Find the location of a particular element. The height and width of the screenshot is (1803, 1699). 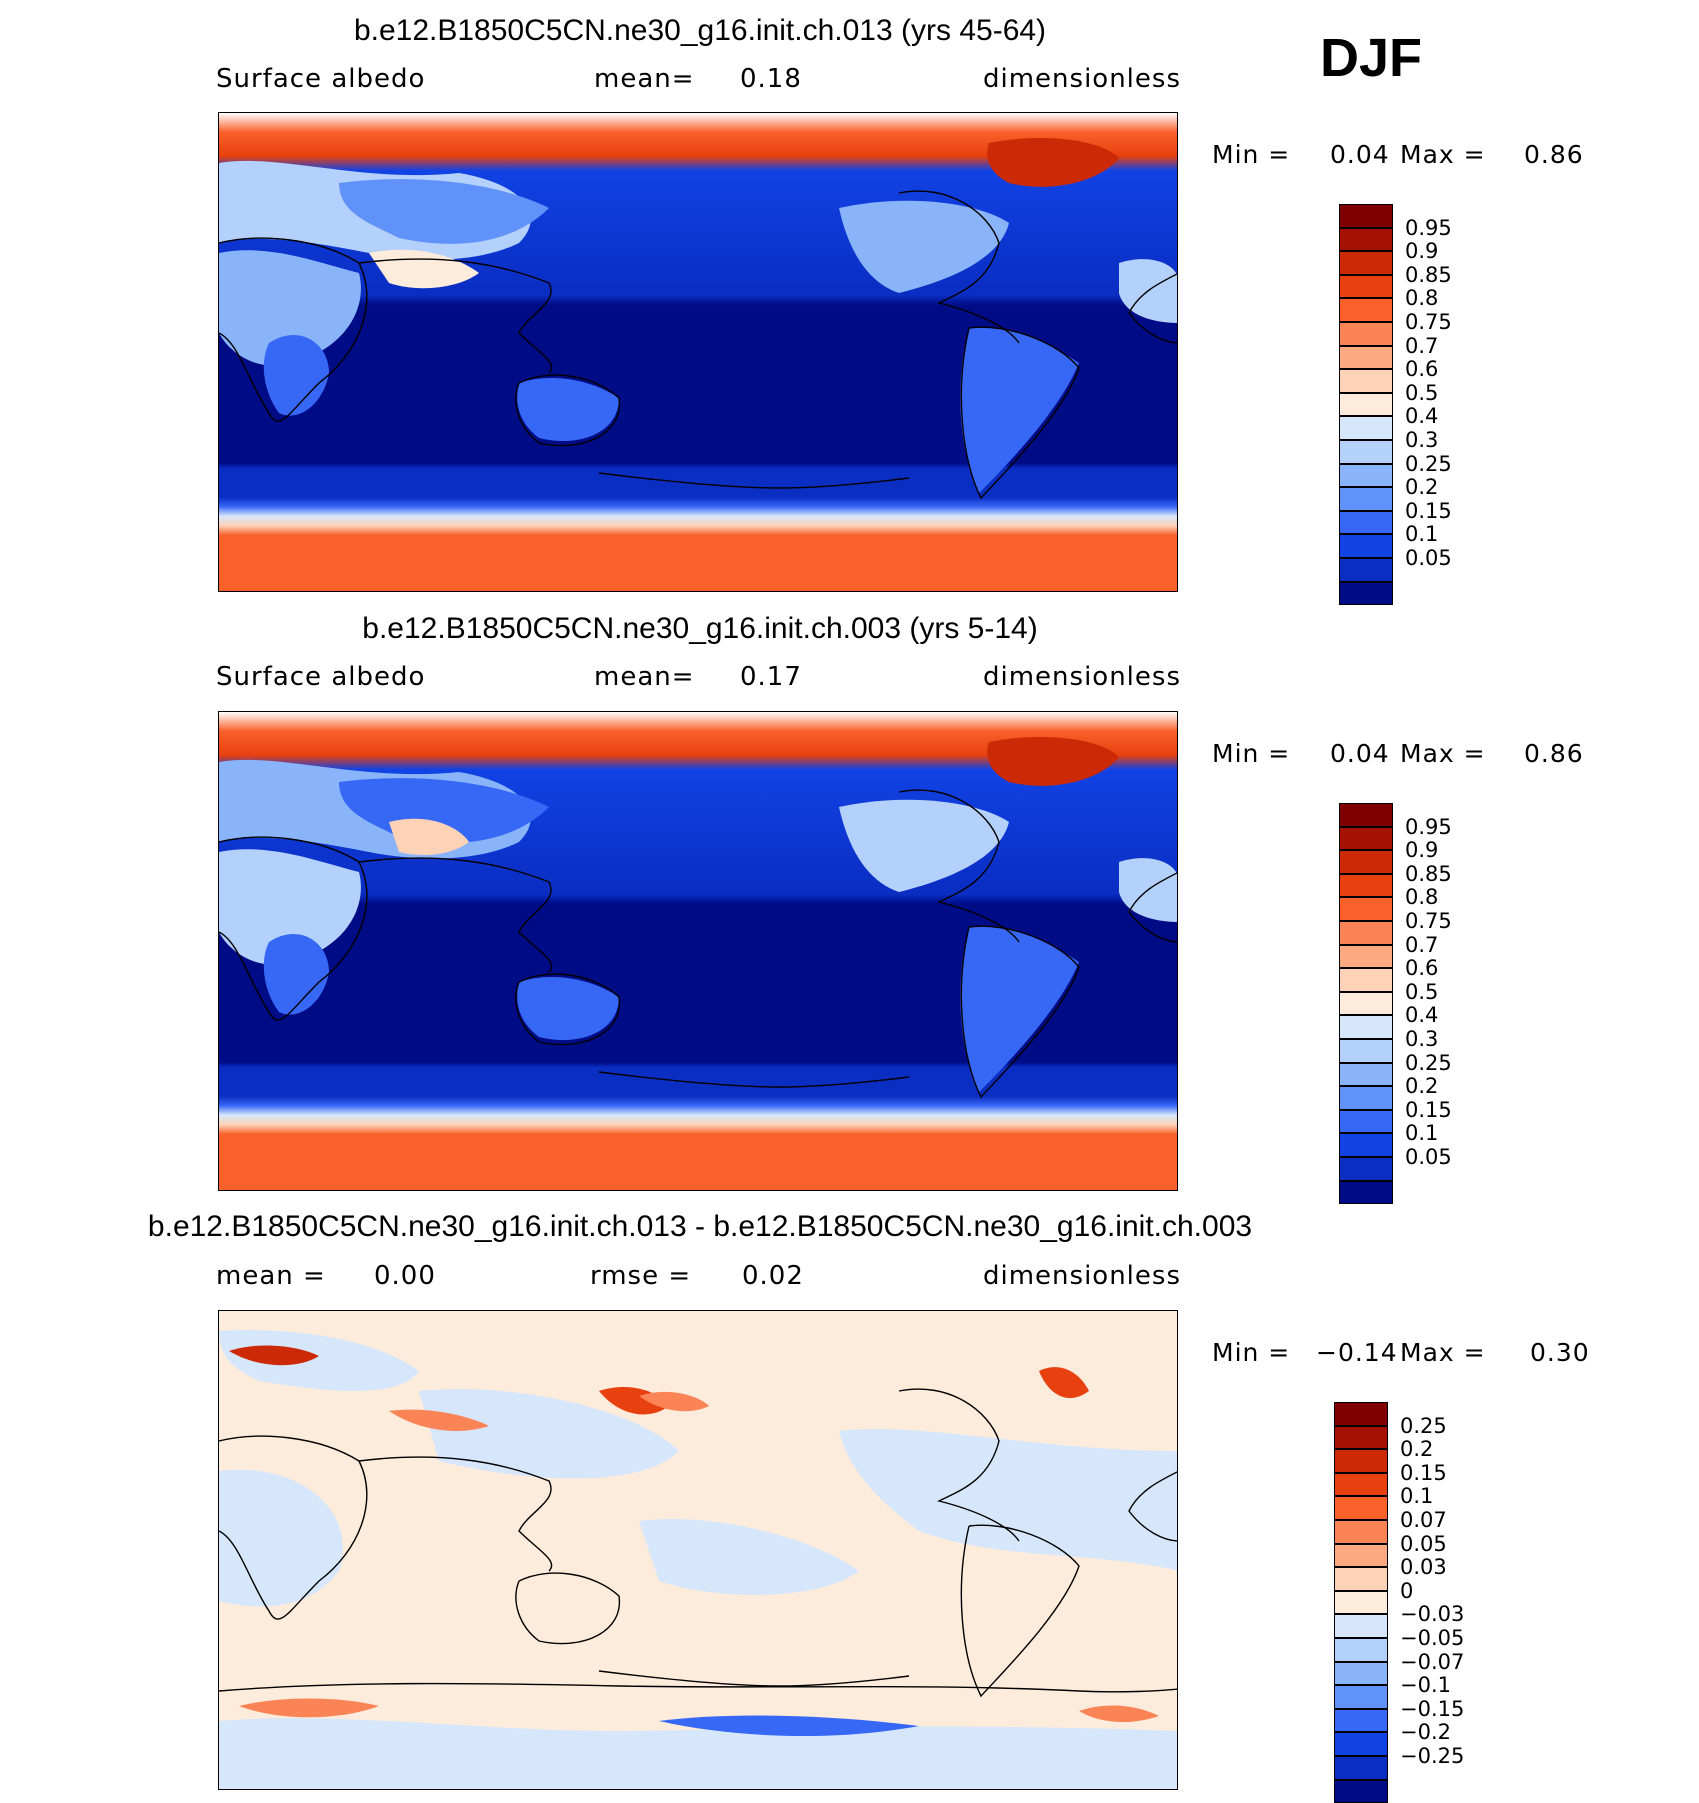

difference-patches is located at coordinates (698, 1559).